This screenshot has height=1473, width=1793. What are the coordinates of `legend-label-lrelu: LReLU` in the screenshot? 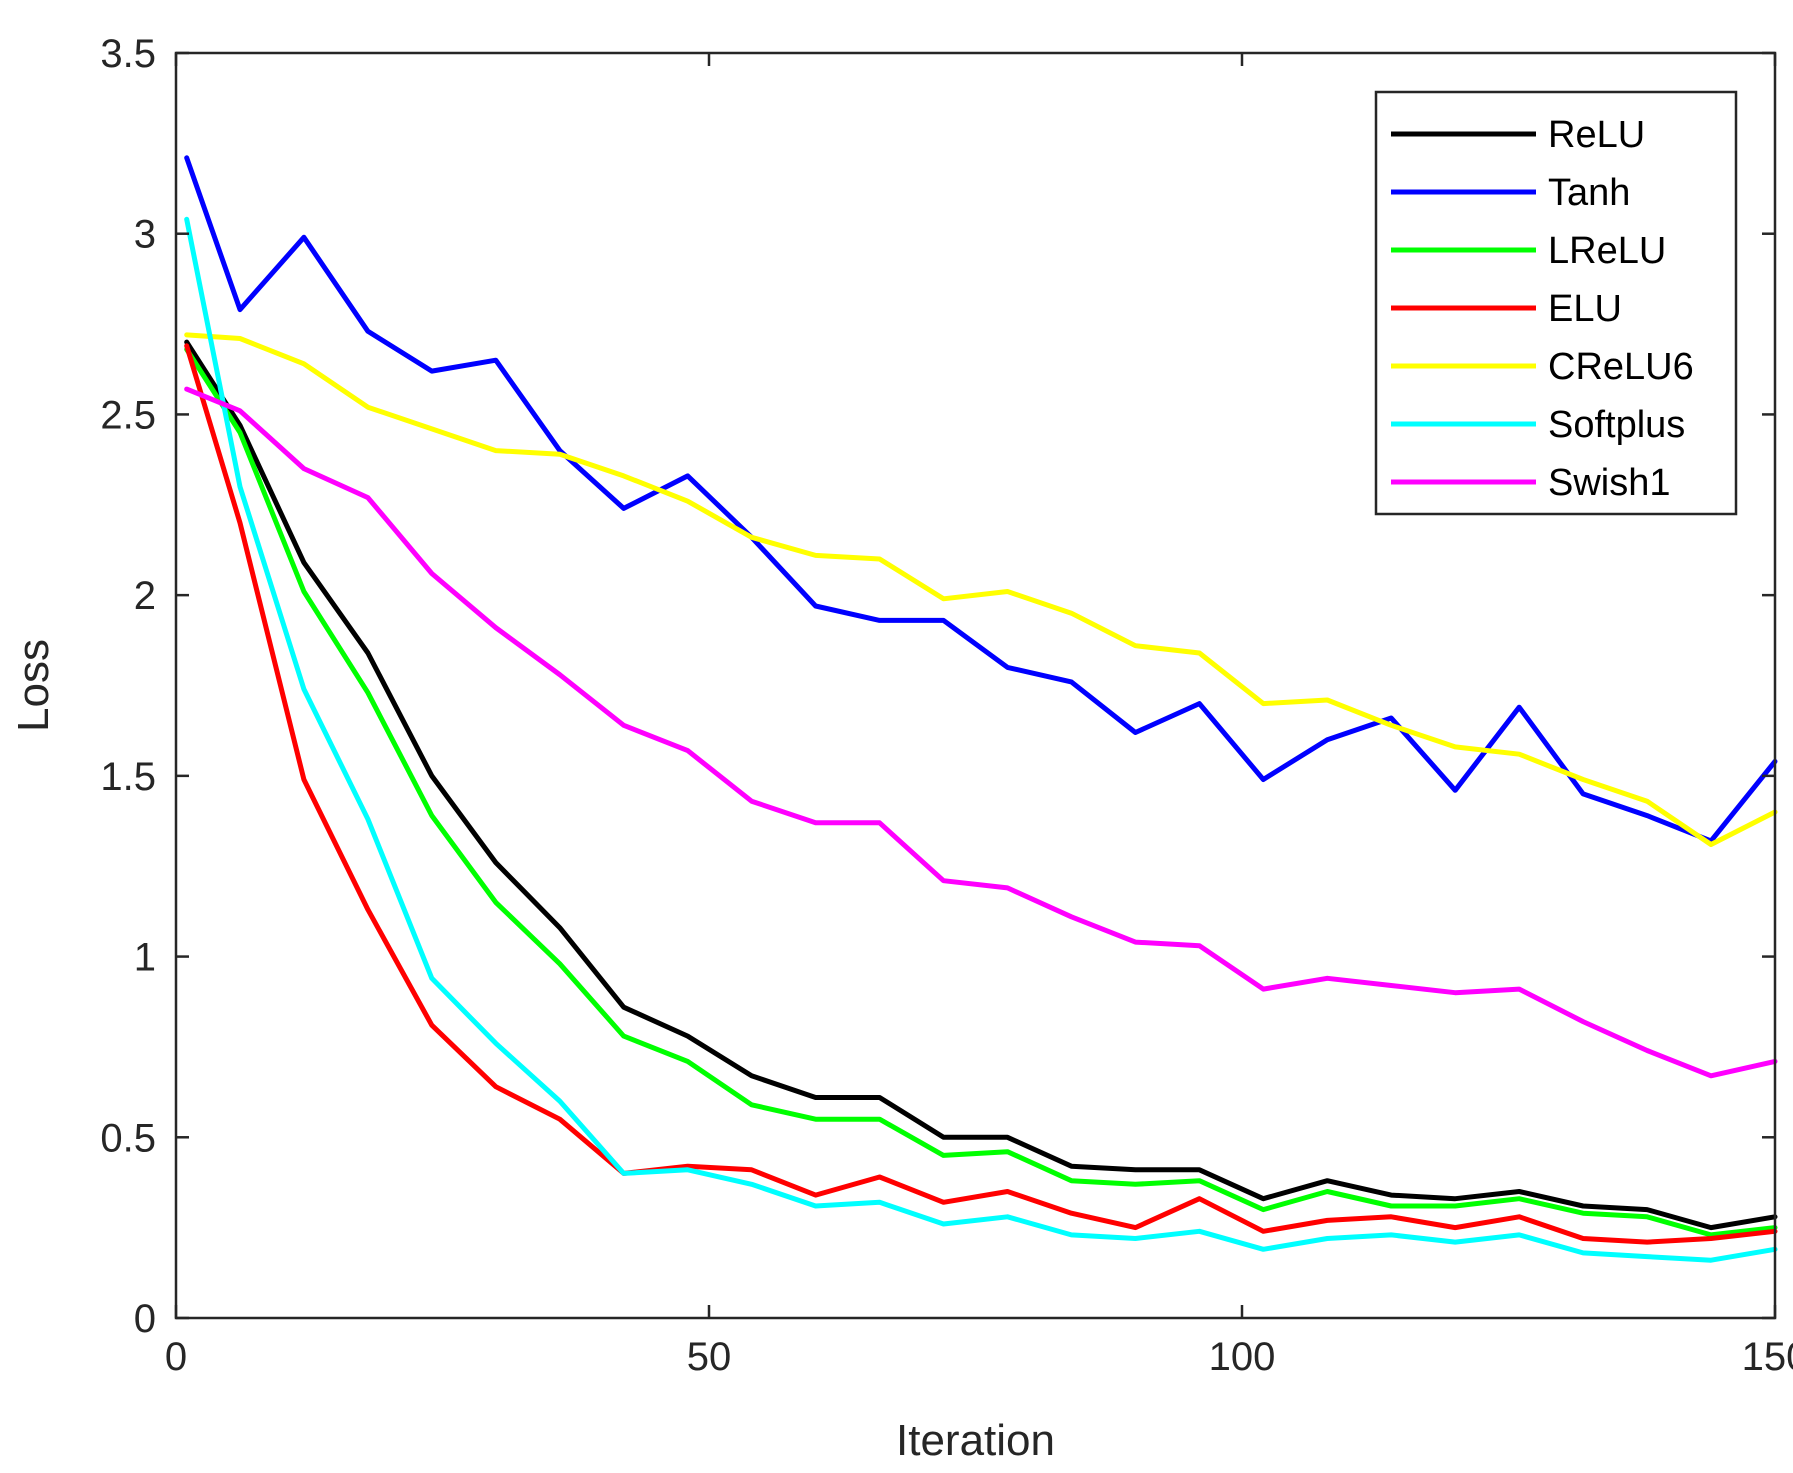 It's located at (1607, 251).